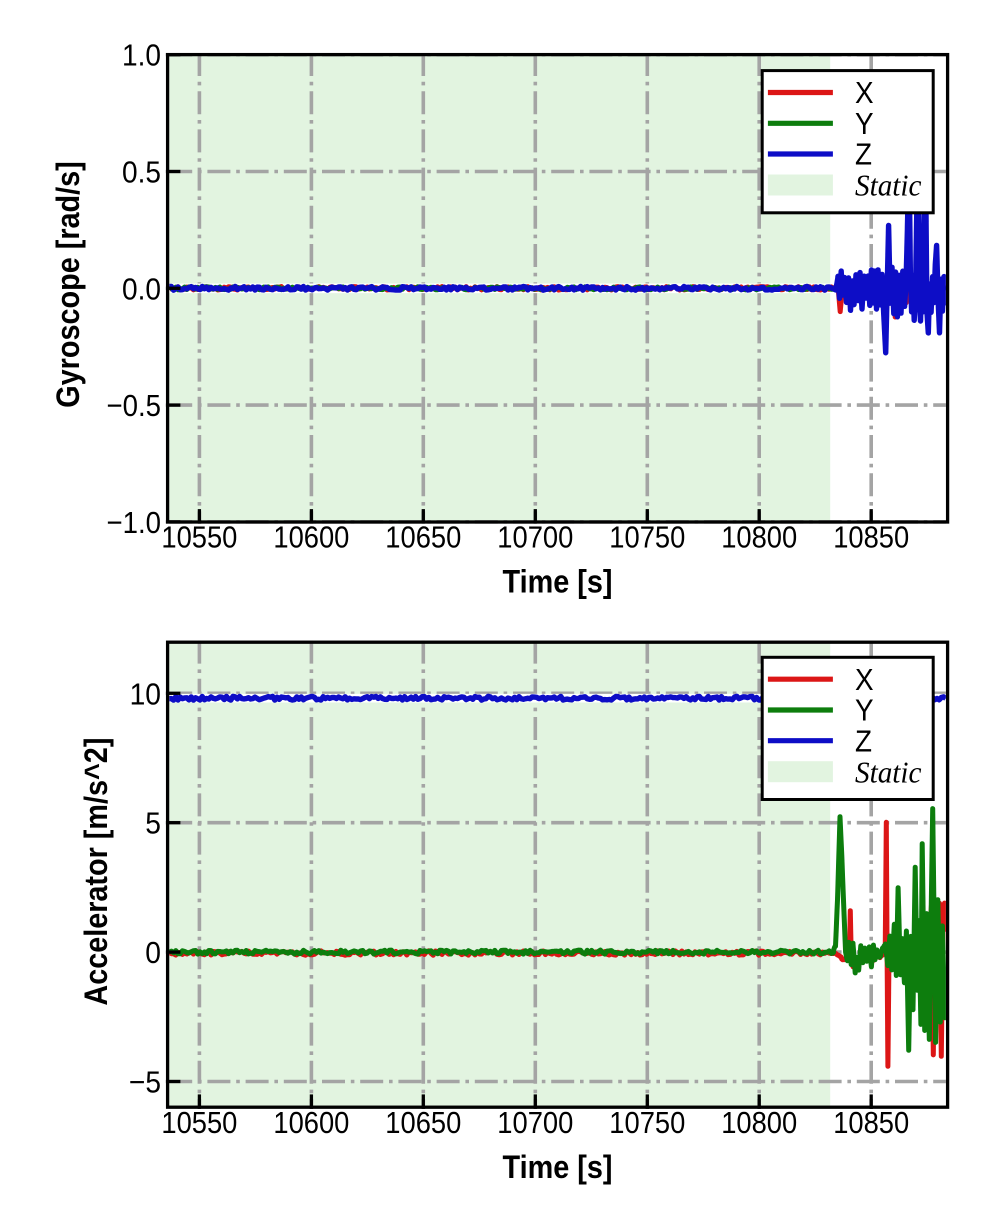 This screenshot has height=1228, width=992. What do you see at coordinates (134, 405) in the screenshot?
I see `svg-text: −0.5` at bounding box center [134, 405].